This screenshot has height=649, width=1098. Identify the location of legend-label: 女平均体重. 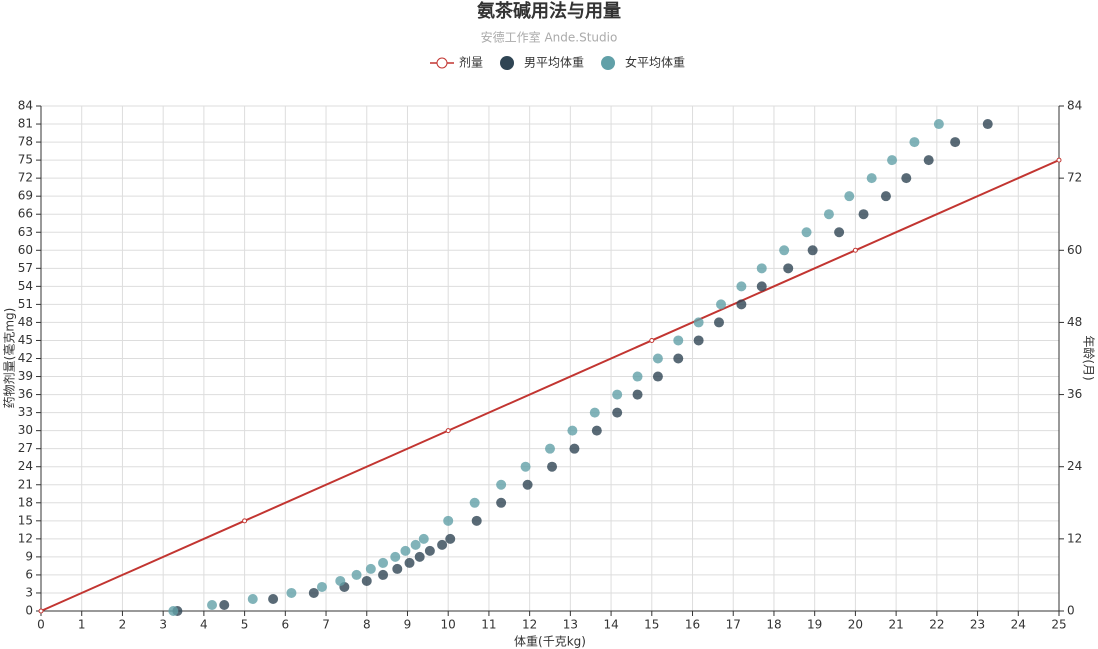
(655, 62).